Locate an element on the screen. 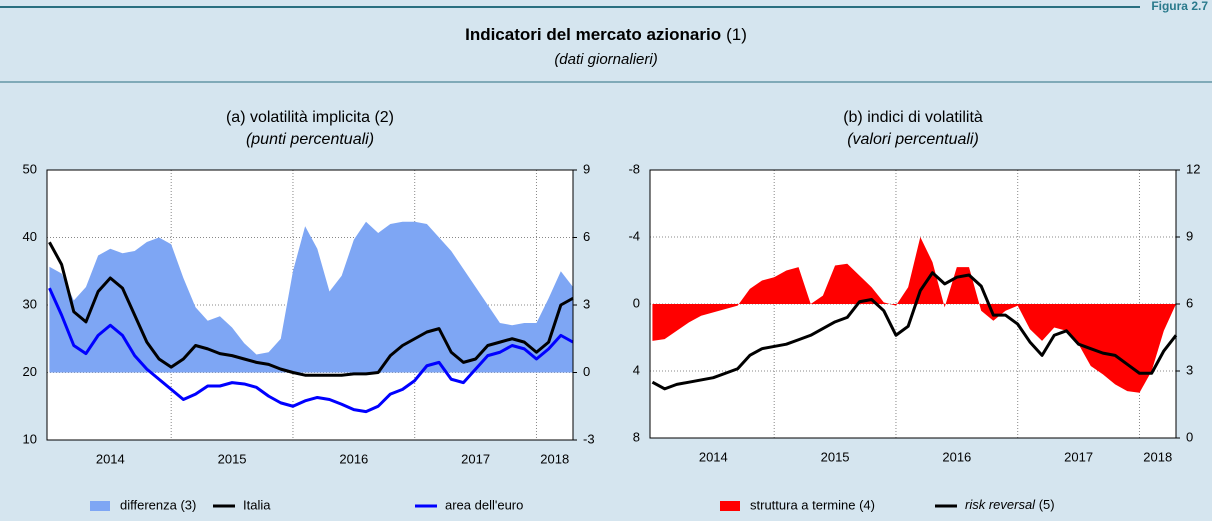 This screenshot has height=521, width=1212. legend-label: Italia is located at coordinates (257, 504).